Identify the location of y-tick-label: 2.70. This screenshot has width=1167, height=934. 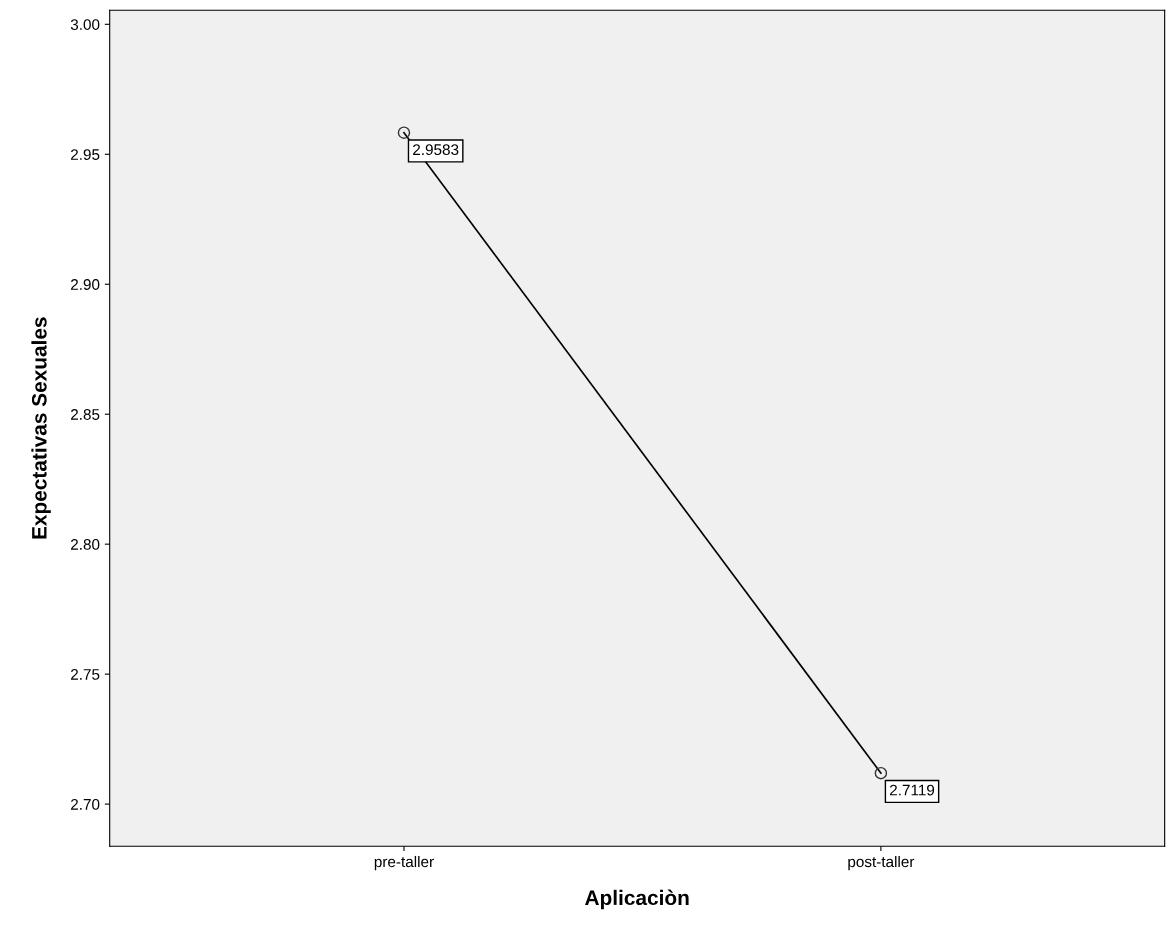
(85, 804).